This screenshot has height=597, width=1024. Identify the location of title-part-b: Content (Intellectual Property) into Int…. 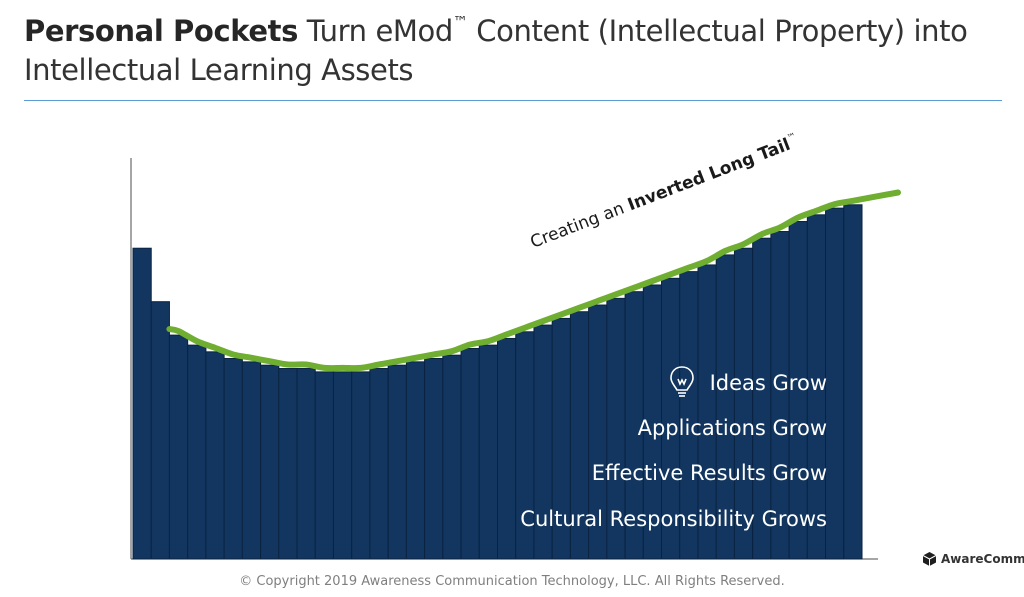
(496, 50).